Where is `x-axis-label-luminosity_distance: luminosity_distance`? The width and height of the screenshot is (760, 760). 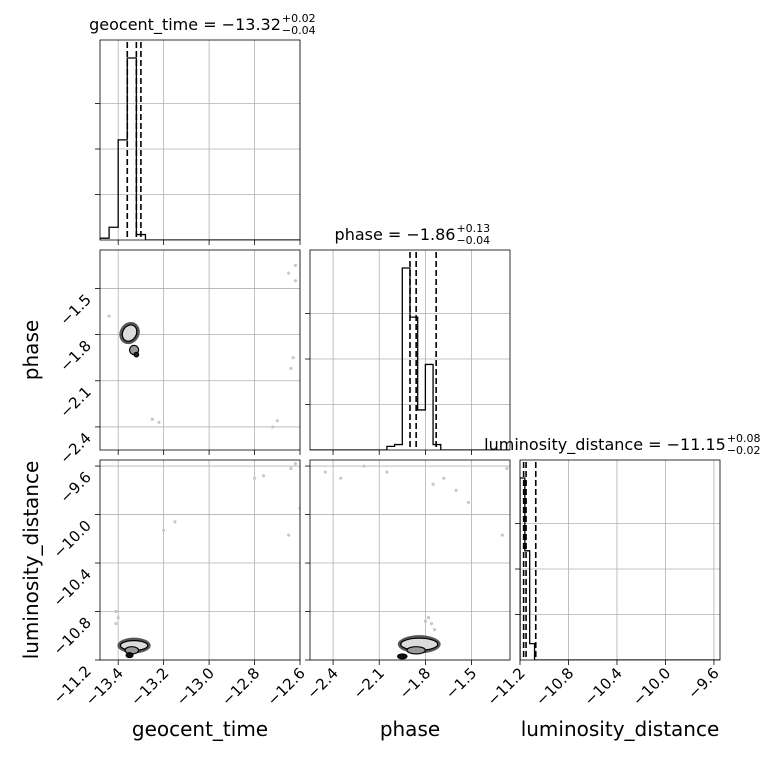
x-axis-label-luminosity_distance: luminosity_distance is located at coordinates (620, 729).